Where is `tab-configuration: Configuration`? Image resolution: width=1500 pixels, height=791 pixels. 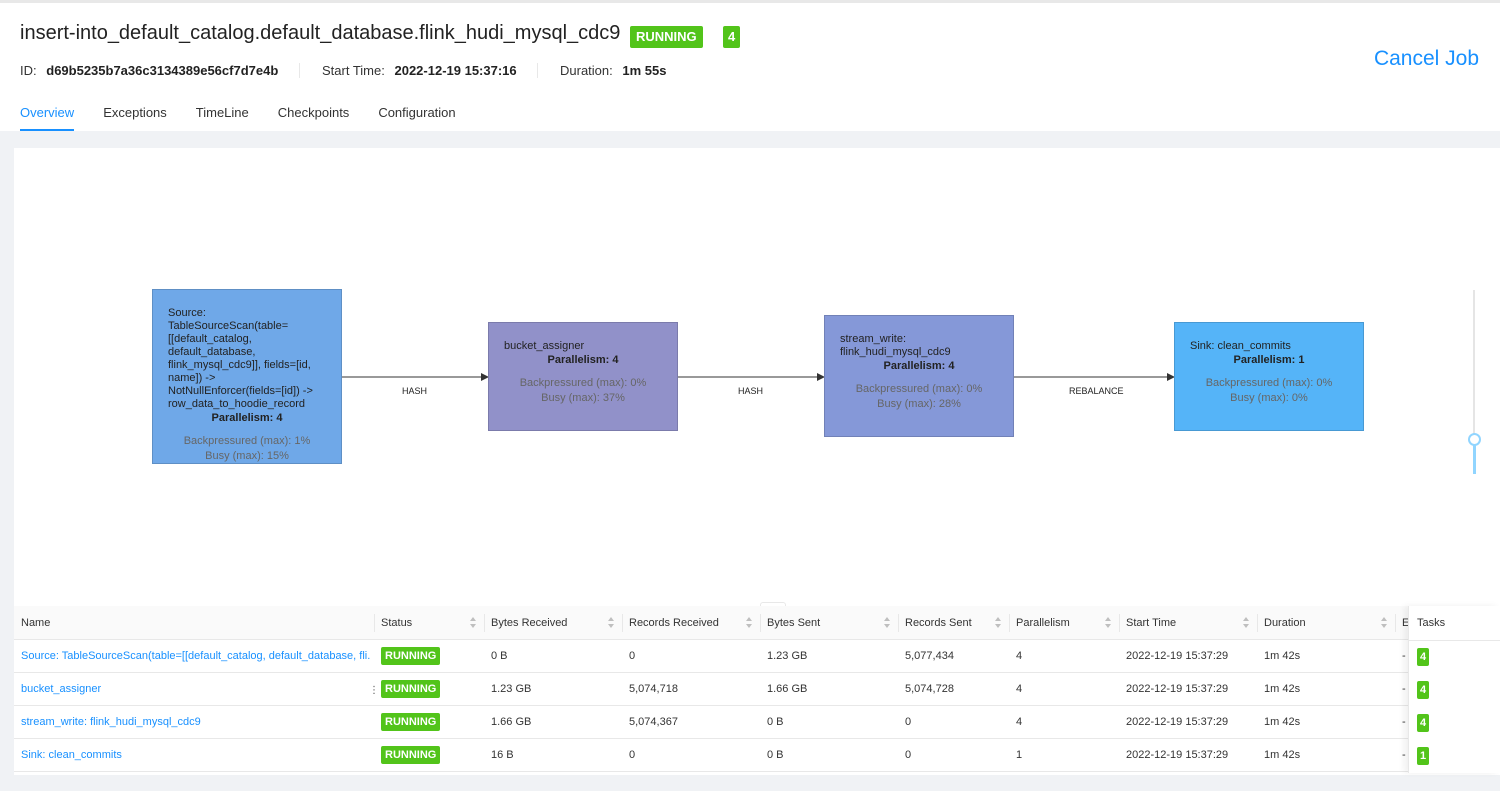
tab-configuration: Configuration is located at coordinates (417, 112).